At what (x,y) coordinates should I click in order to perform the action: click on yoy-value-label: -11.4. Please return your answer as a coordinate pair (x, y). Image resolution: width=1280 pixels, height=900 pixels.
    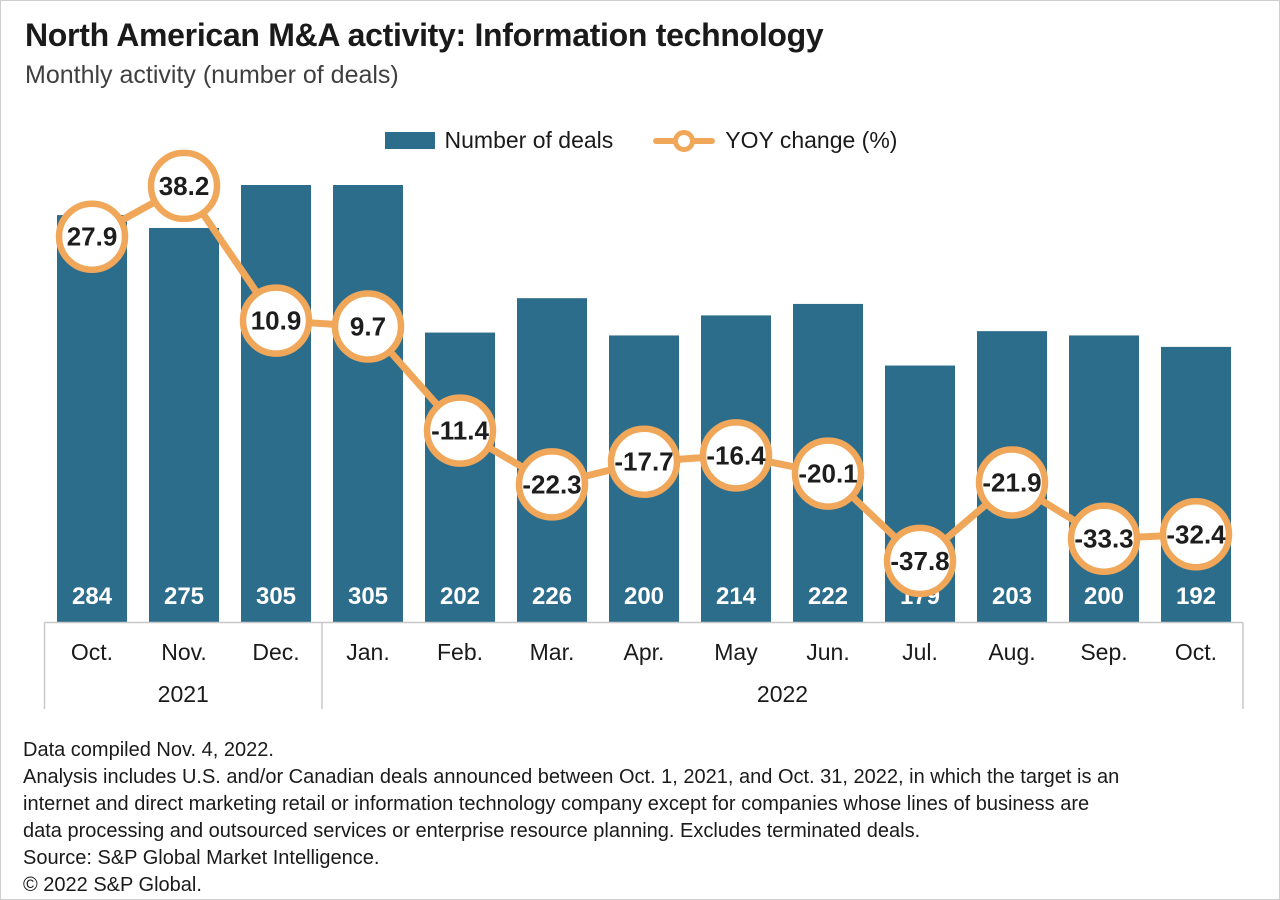
    Looking at the image, I should click on (460, 431).